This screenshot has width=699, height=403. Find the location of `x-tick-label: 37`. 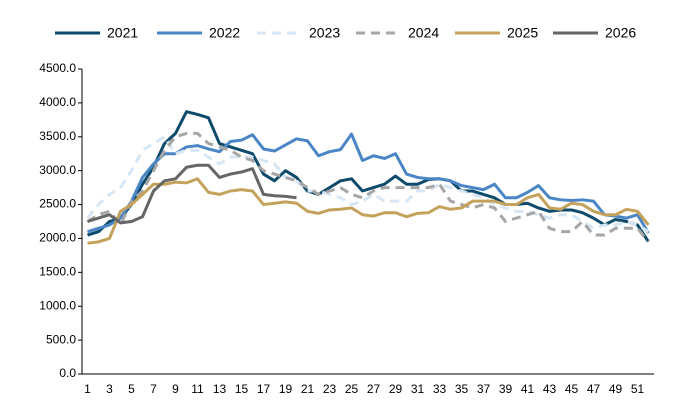

x-tick-label: 37 is located at coordinates (484, 389).